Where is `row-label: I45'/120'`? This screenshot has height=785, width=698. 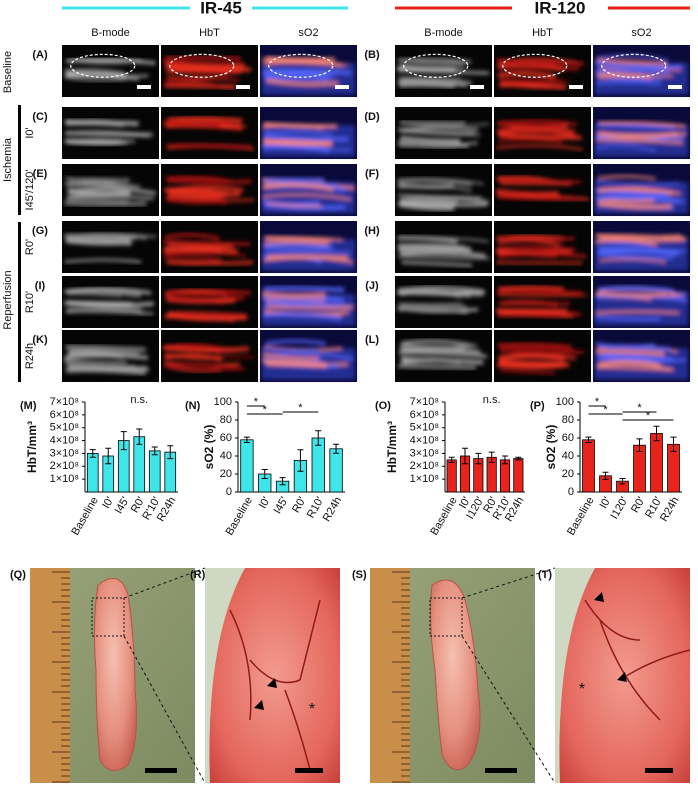 row-label: I45'/120' is located at coordinates (30, 190).